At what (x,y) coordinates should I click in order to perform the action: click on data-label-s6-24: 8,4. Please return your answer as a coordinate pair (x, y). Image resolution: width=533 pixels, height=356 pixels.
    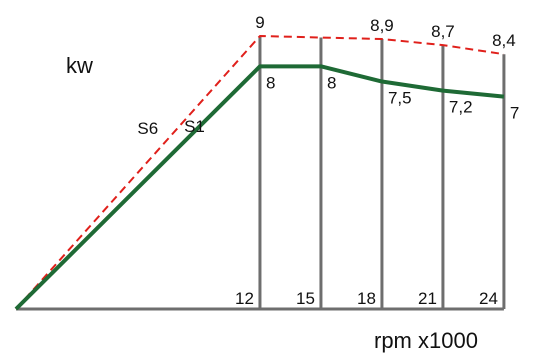
    Looking at the image, I should click on (504, 40).